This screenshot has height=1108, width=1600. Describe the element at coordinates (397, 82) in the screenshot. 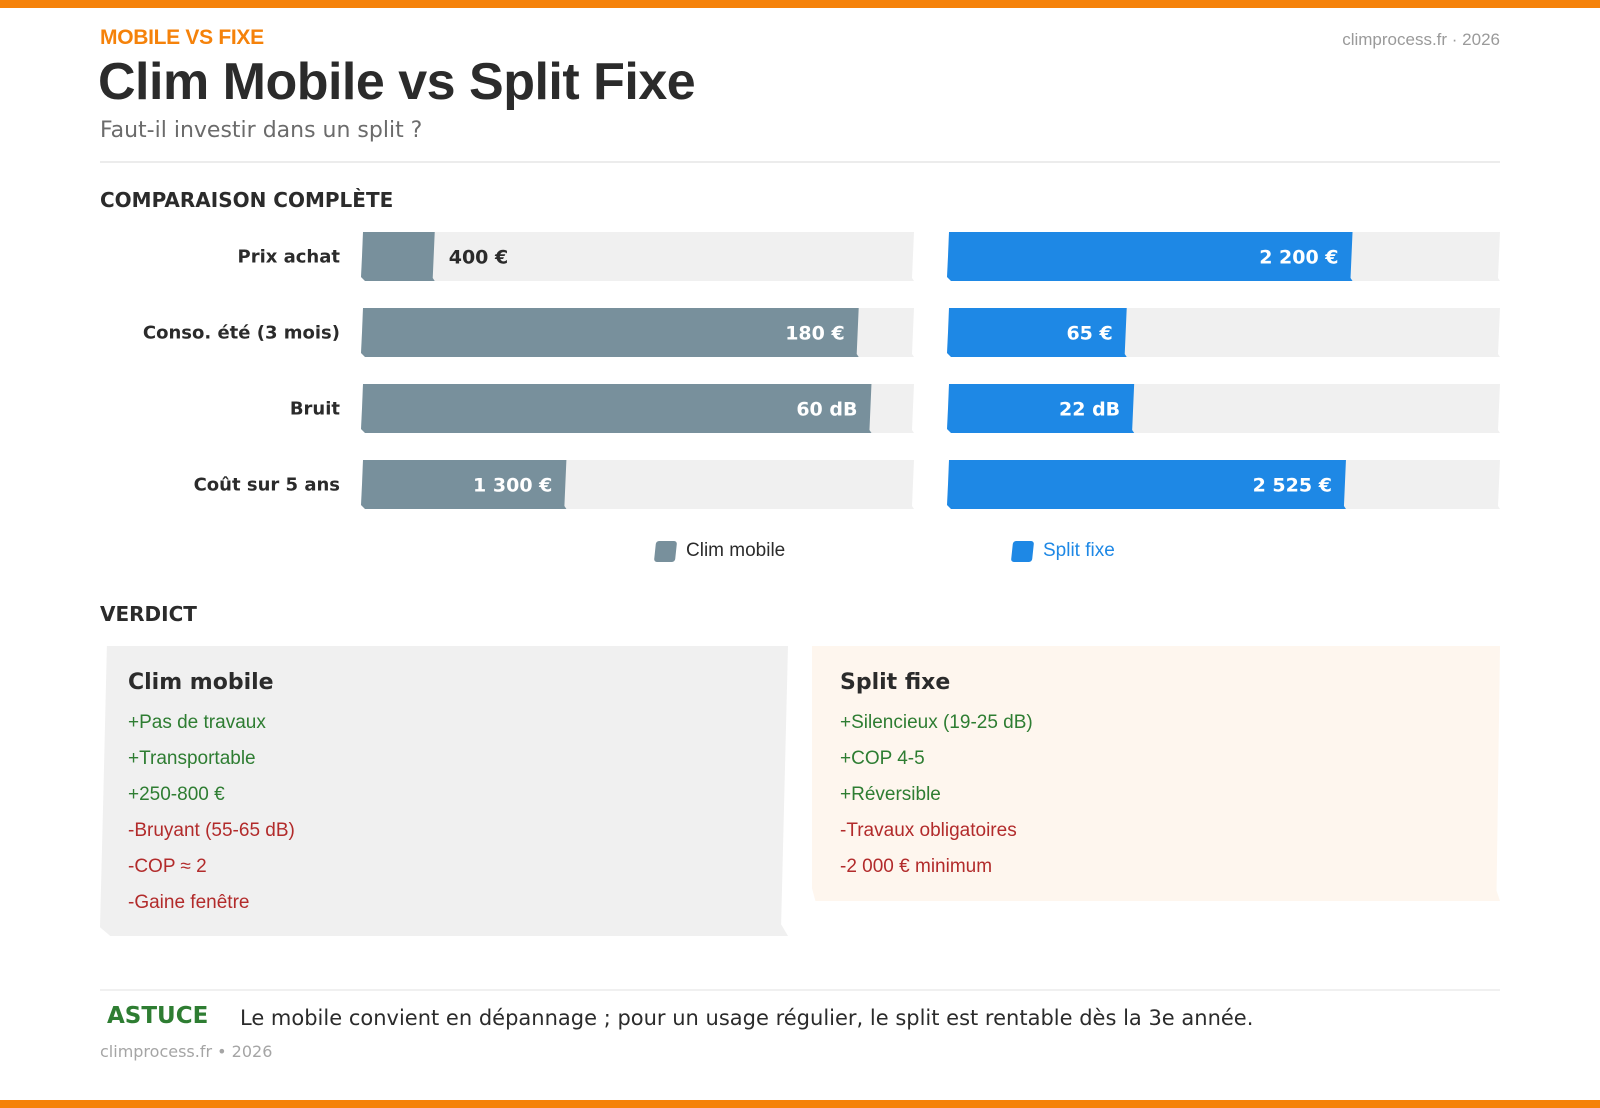

I see `page-title: Clim Mobile vs Split Fixe` at that location.